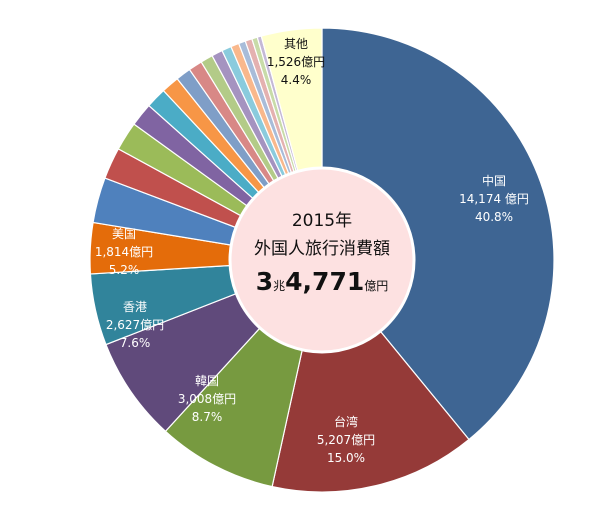  What do you see at coordinates (322, 249) in the screenshot?
I see `center-title-label: 外国人旅行消費額` at bounding box center [322, 249].